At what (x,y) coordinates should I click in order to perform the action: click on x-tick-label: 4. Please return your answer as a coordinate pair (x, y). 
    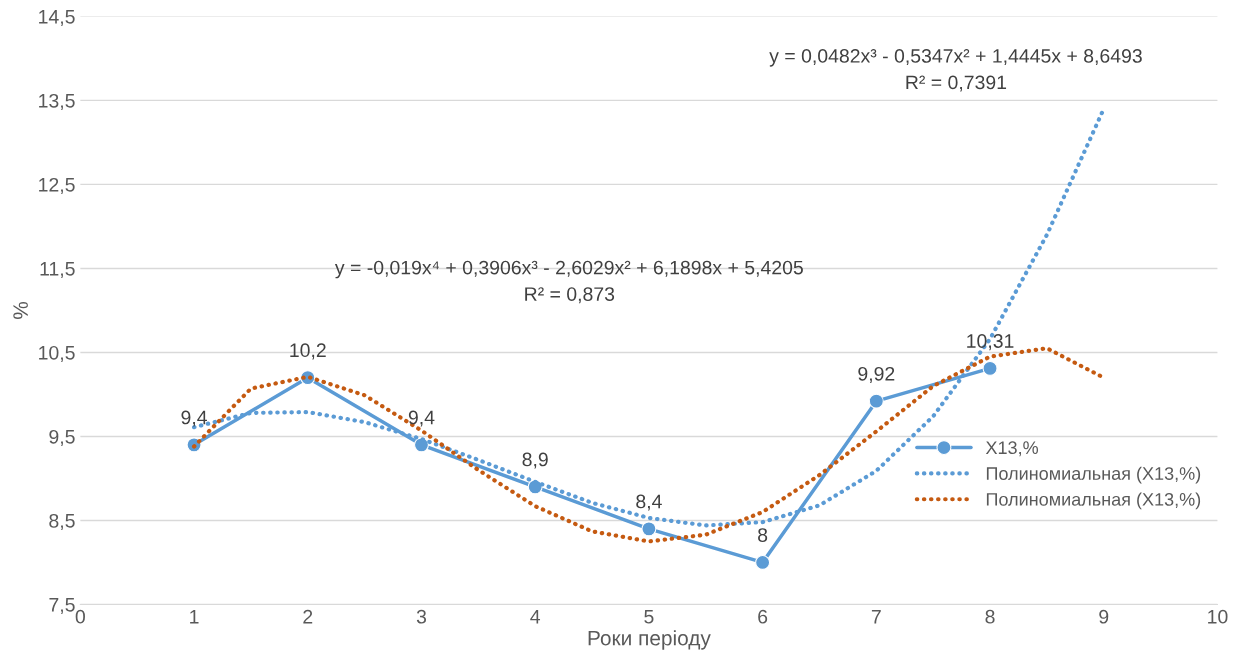
    Looking at the image, I should click on (535, 617).